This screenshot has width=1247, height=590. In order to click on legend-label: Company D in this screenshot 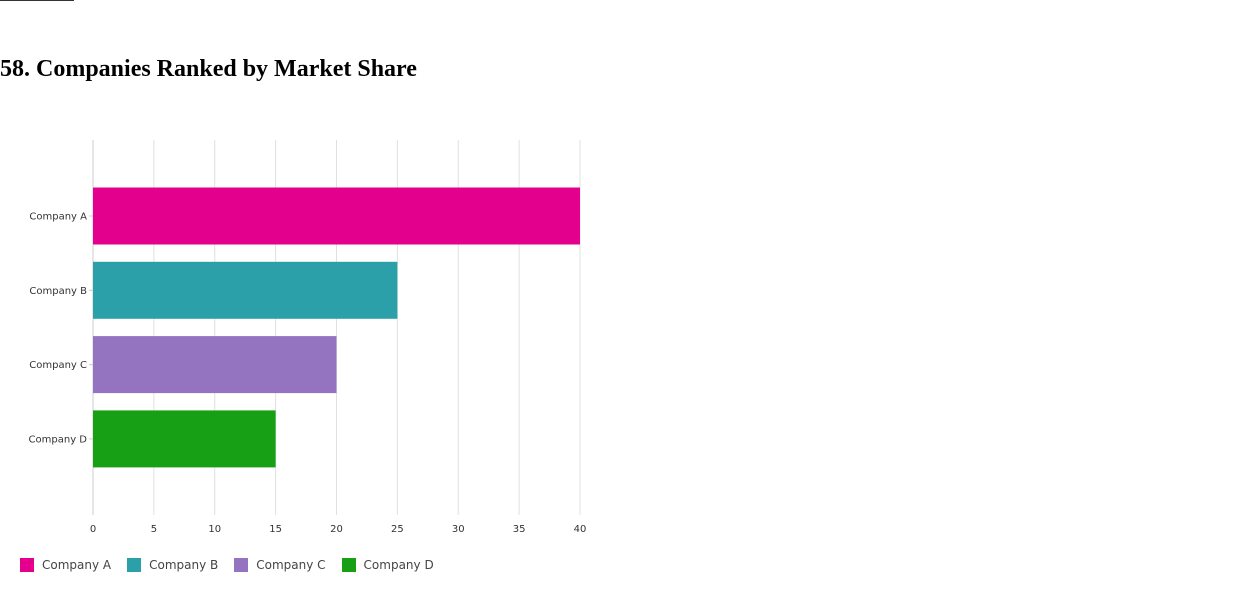, I will do `click(398, 565)`.